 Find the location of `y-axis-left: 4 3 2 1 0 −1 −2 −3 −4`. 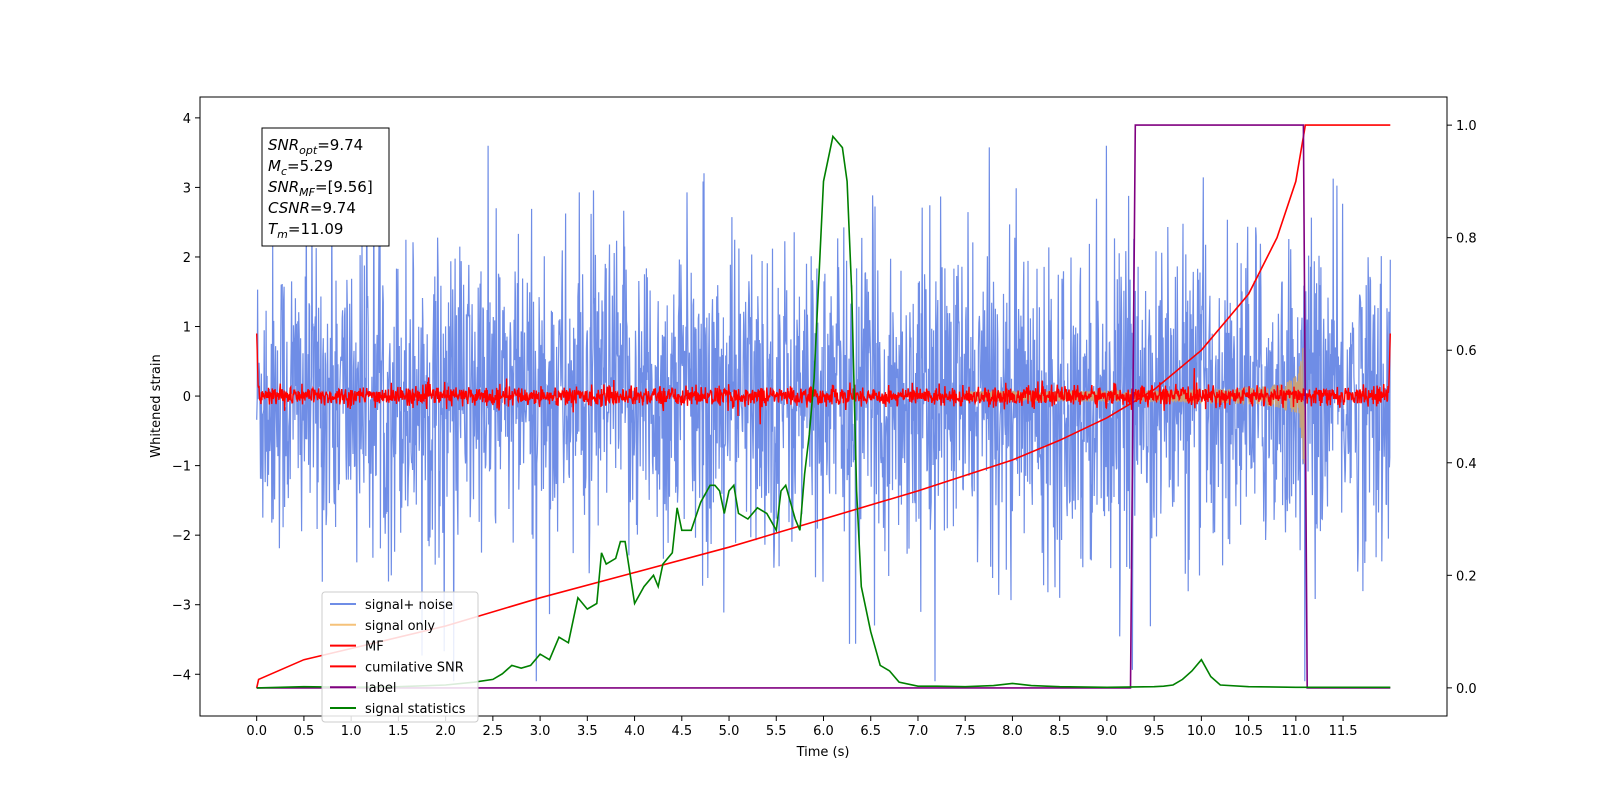

y-axis-left: 4 3 2 1 0 −1 −2 −3 −4 is located at coordinates (186, 397).